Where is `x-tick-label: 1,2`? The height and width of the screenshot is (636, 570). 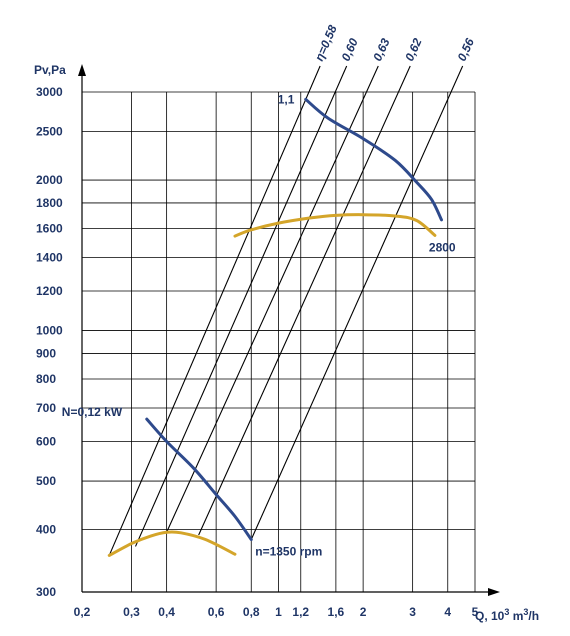
x-tick-label: 1,2 is located at coordinates (300, 612).